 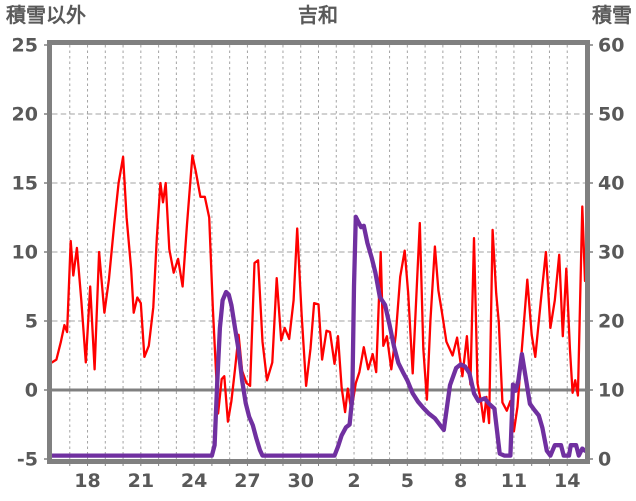 I want to click on x-axis-tick-label: 8, so click(x=460, y=481).